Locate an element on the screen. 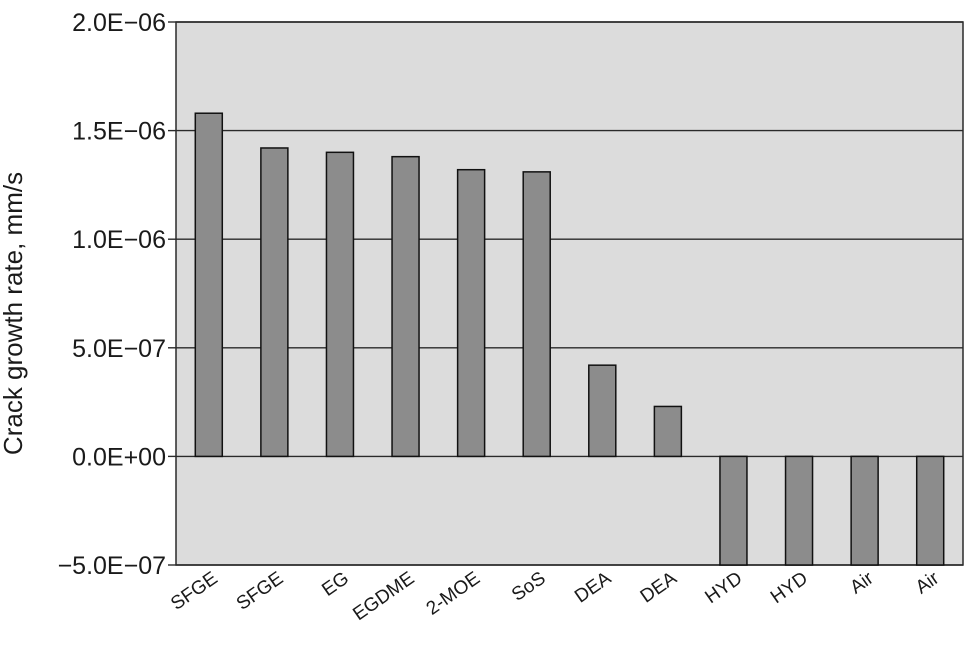 The width and height of the screenshot is (971, 658). x-category-label: EGDME is located at coordinates (383, 596).